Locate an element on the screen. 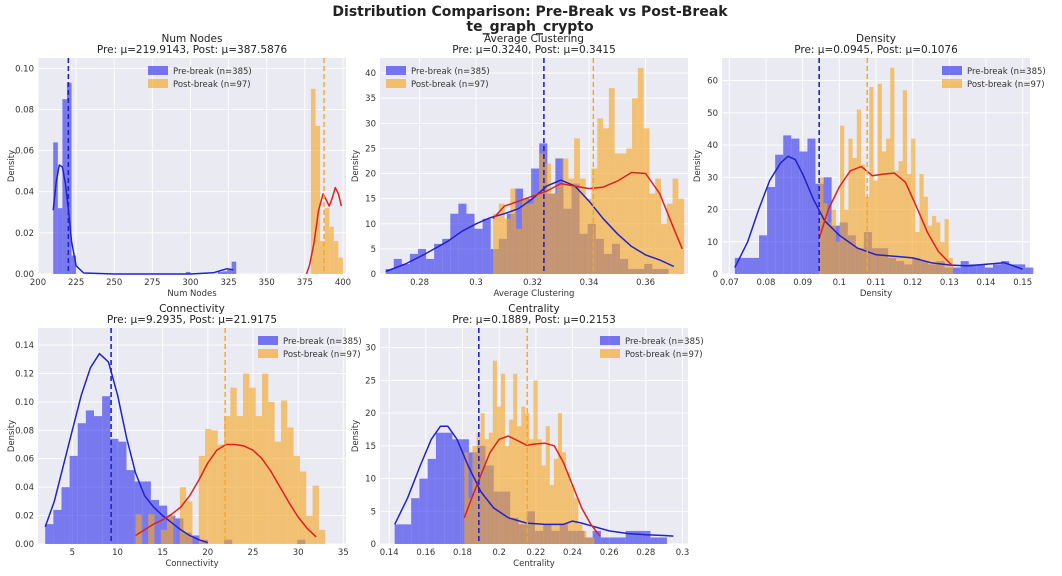 This screenshot has width=1062, height=576. chart-title: Density is located at coordinates (876, 39).